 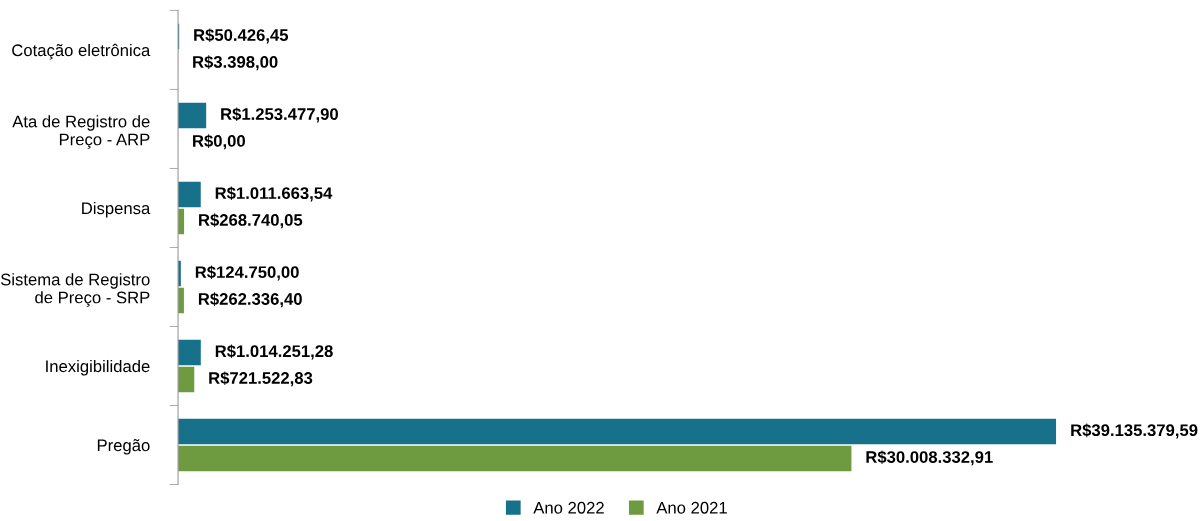 What do you see at coordinates (568, 507) in the screenshot?
I see `legend-label: Ano 2022` at bounding box center [568, 507].